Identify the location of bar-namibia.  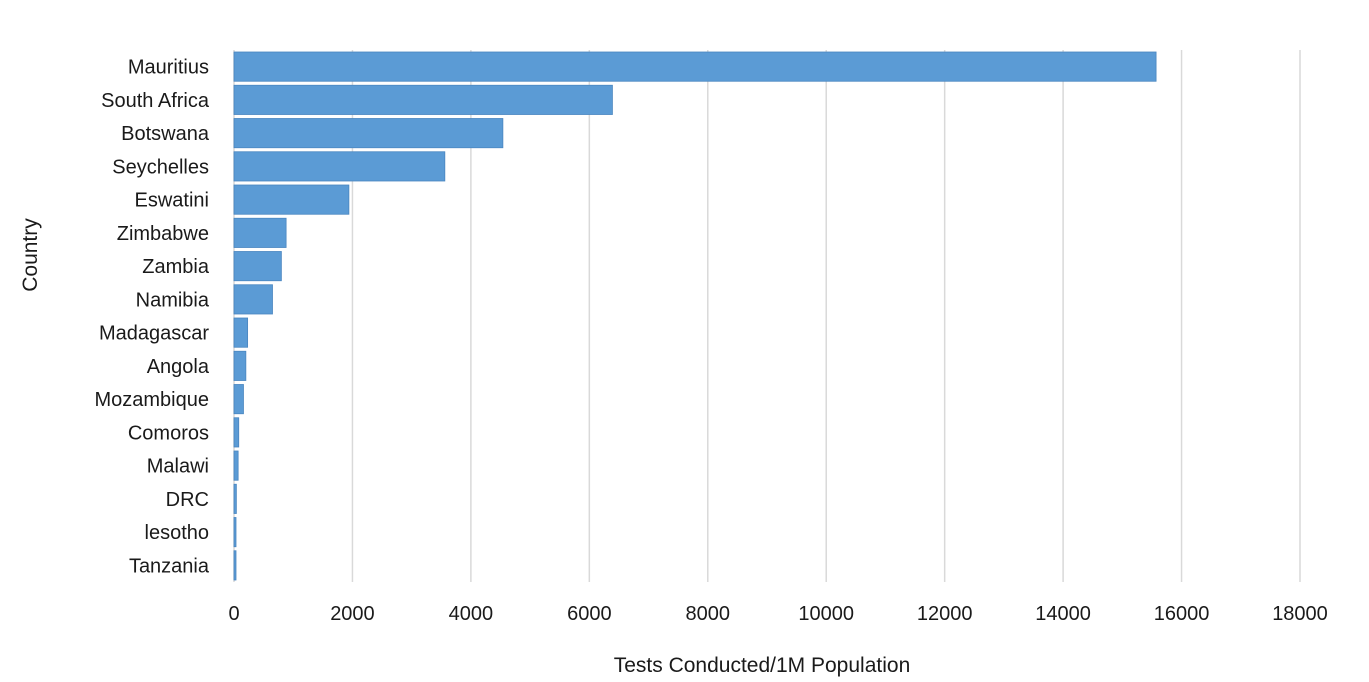
(253, 299).